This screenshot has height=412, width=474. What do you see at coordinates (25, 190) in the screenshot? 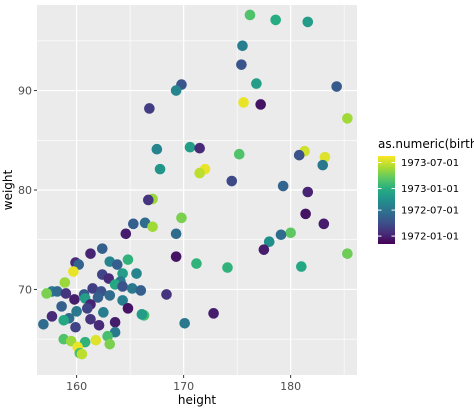
I see `y-tick-label: 80` at bounding box center [25, 190].